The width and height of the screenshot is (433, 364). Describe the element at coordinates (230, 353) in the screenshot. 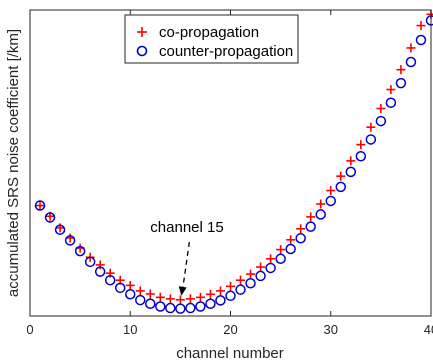

I see `x-axis-label: channel number` at that location.